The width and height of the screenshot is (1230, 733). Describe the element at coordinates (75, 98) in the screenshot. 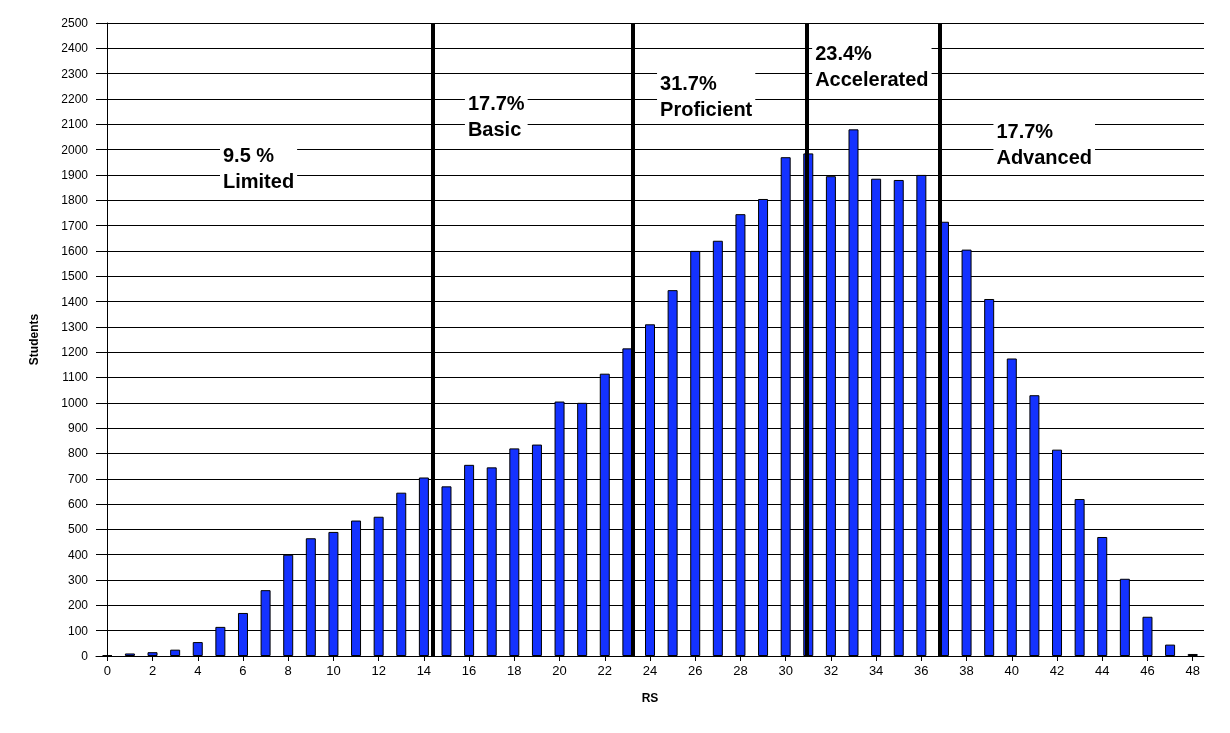

I see `y-tick-label: 2200` at that location.